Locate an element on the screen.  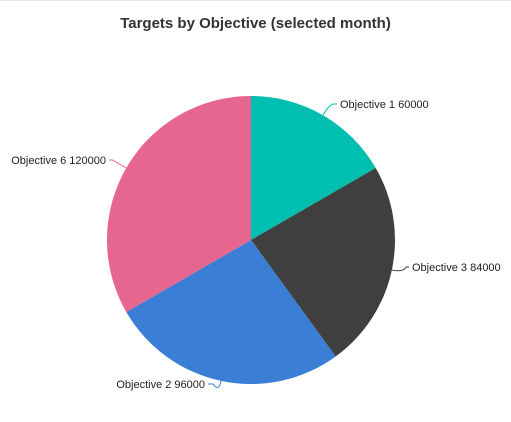
slice-label: Objective 2 96000 is located at coordinates (160, 385).